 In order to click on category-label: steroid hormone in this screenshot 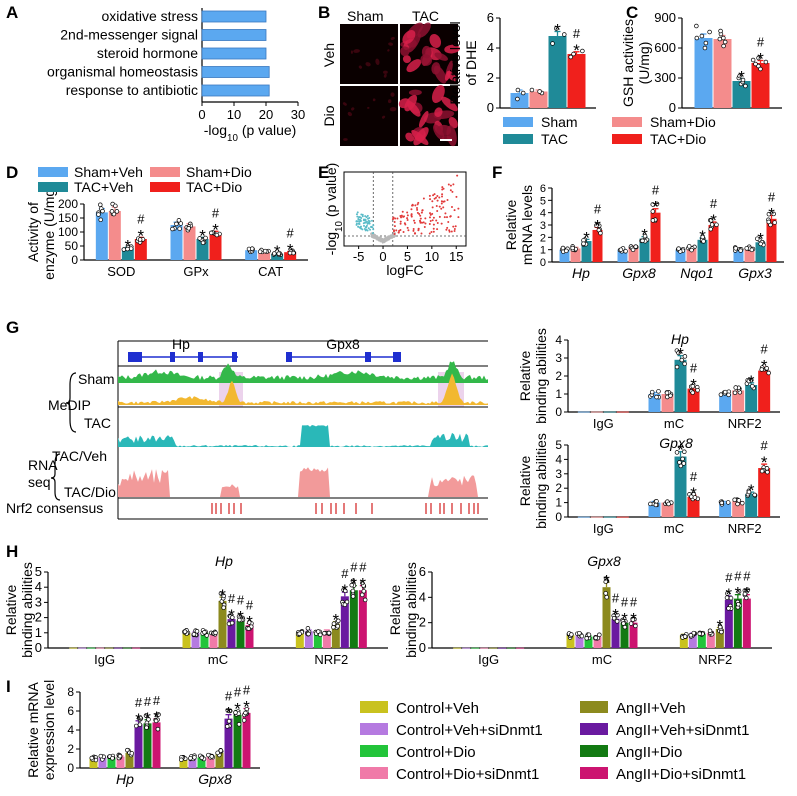, I will do `click(147, 53)`.